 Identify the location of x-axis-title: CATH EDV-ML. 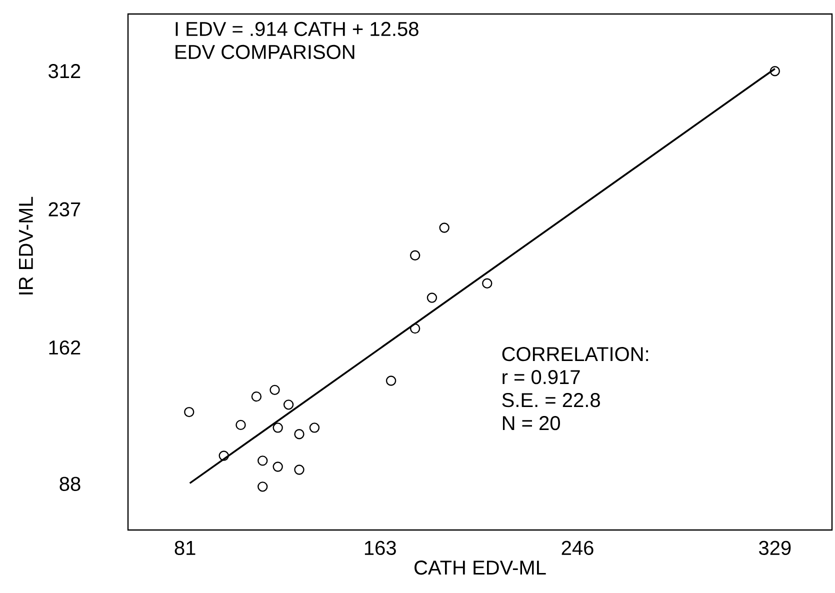
(480, 567).